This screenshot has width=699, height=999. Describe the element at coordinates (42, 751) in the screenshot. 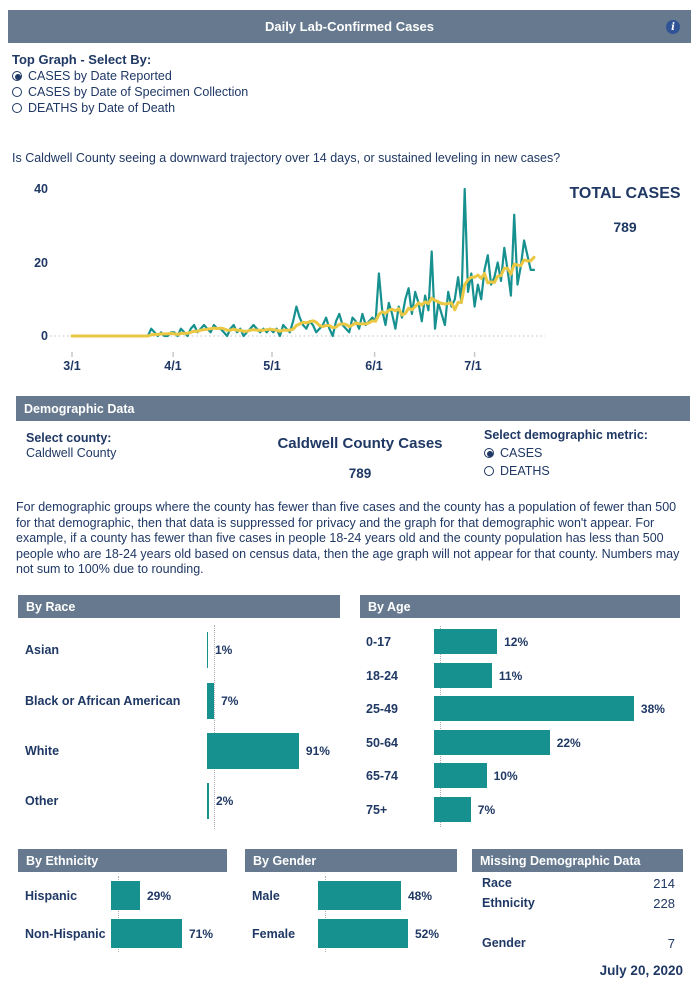

I see `race-category-label: White` at that location.